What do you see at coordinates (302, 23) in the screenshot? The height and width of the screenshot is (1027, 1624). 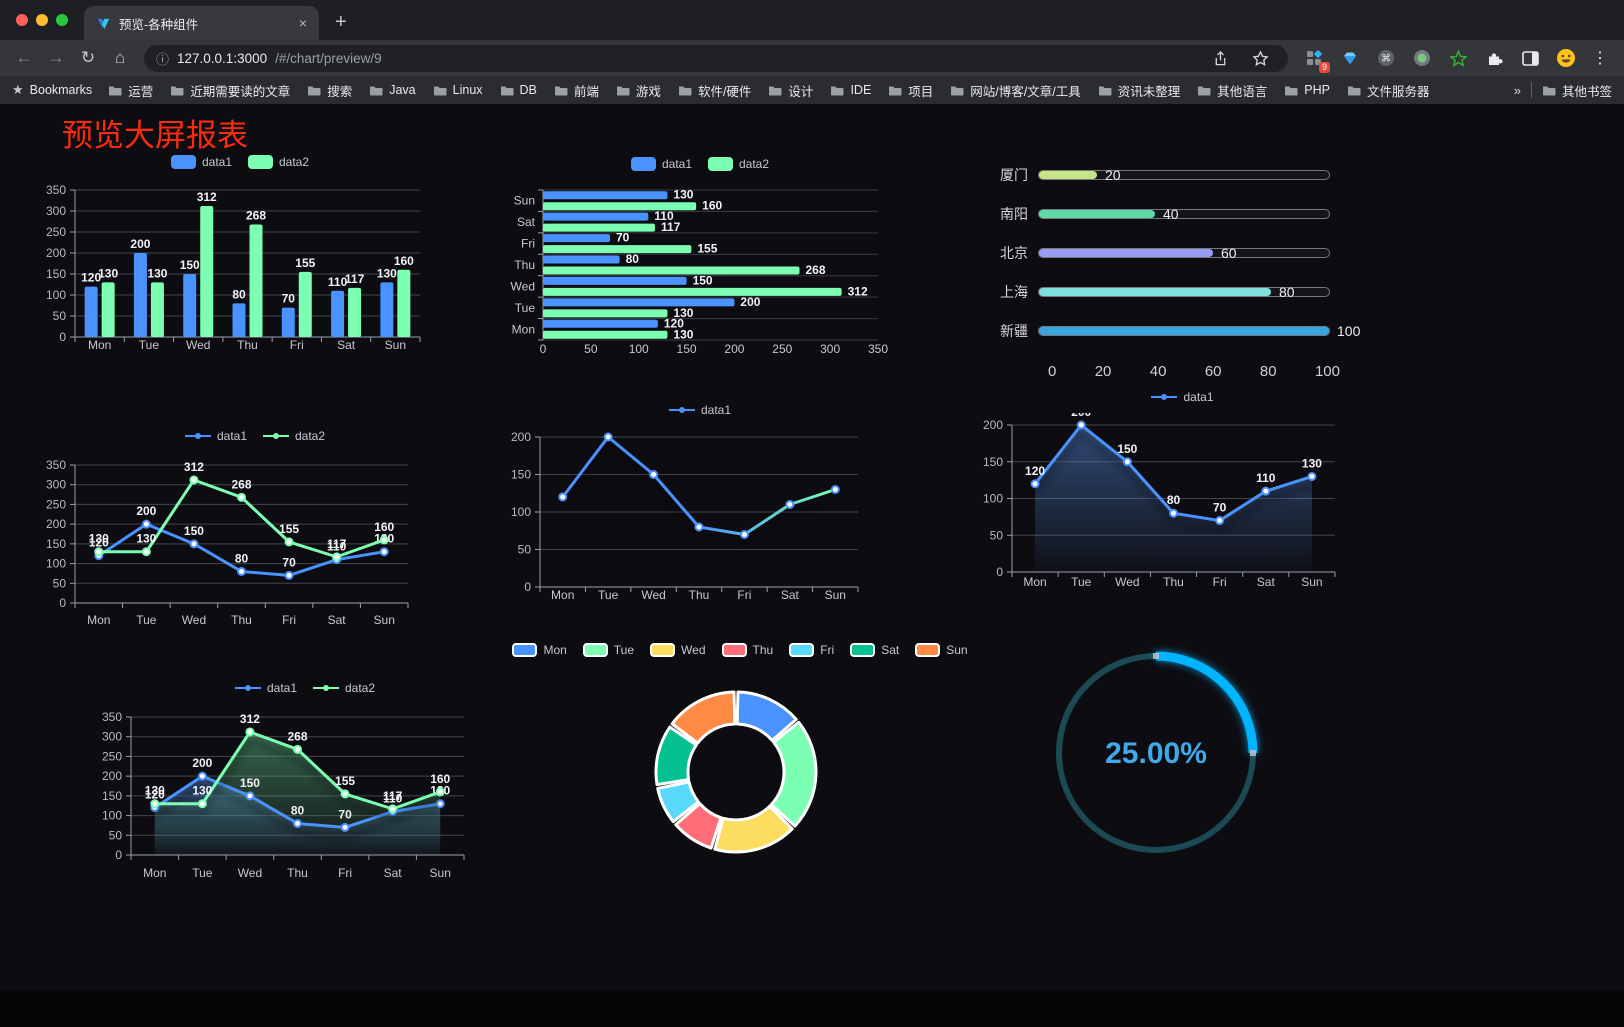 I see `tab-close-button: ×` at bounding box center [302, 23].